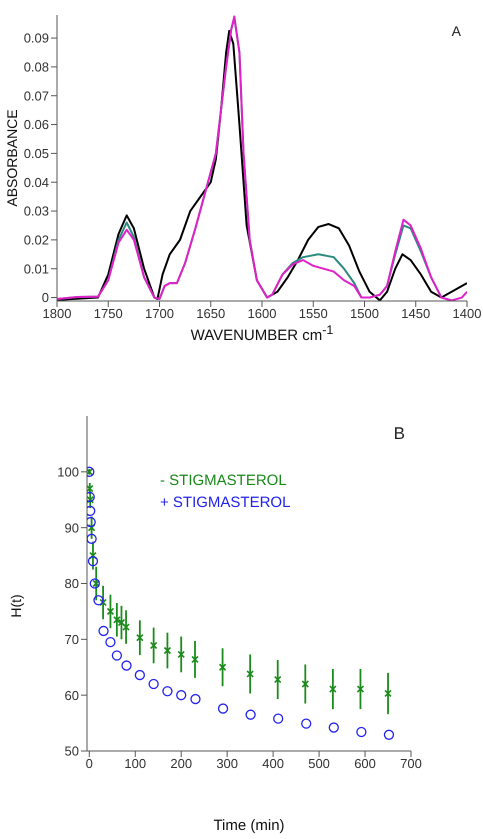 Image resolution: width=483 pixels, height=839 pixels. I want to click on x-tick-label: 700, so click(411, 764).